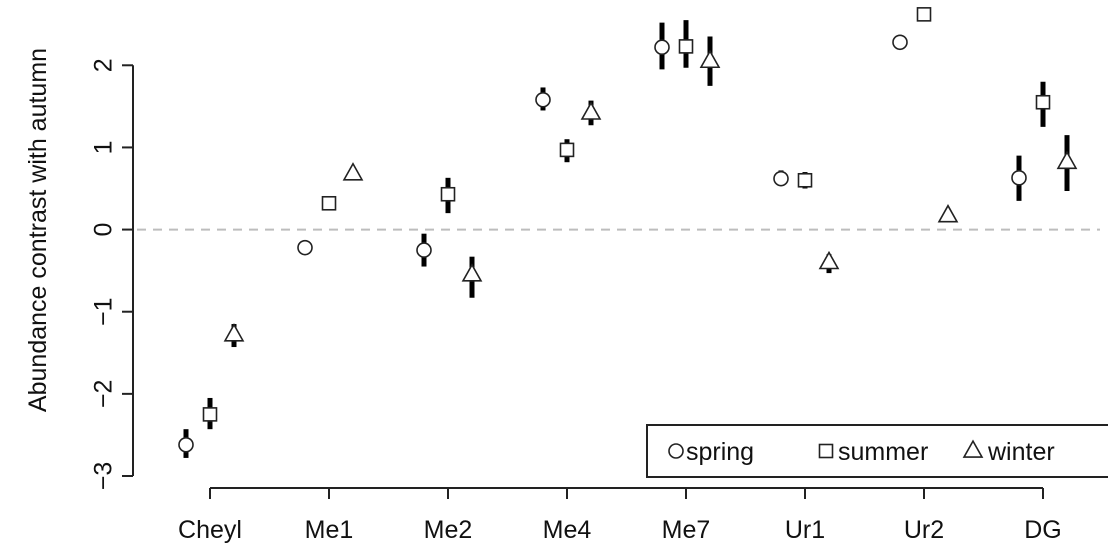  I want to click on y-tick-label: 0, so click(104, 230).